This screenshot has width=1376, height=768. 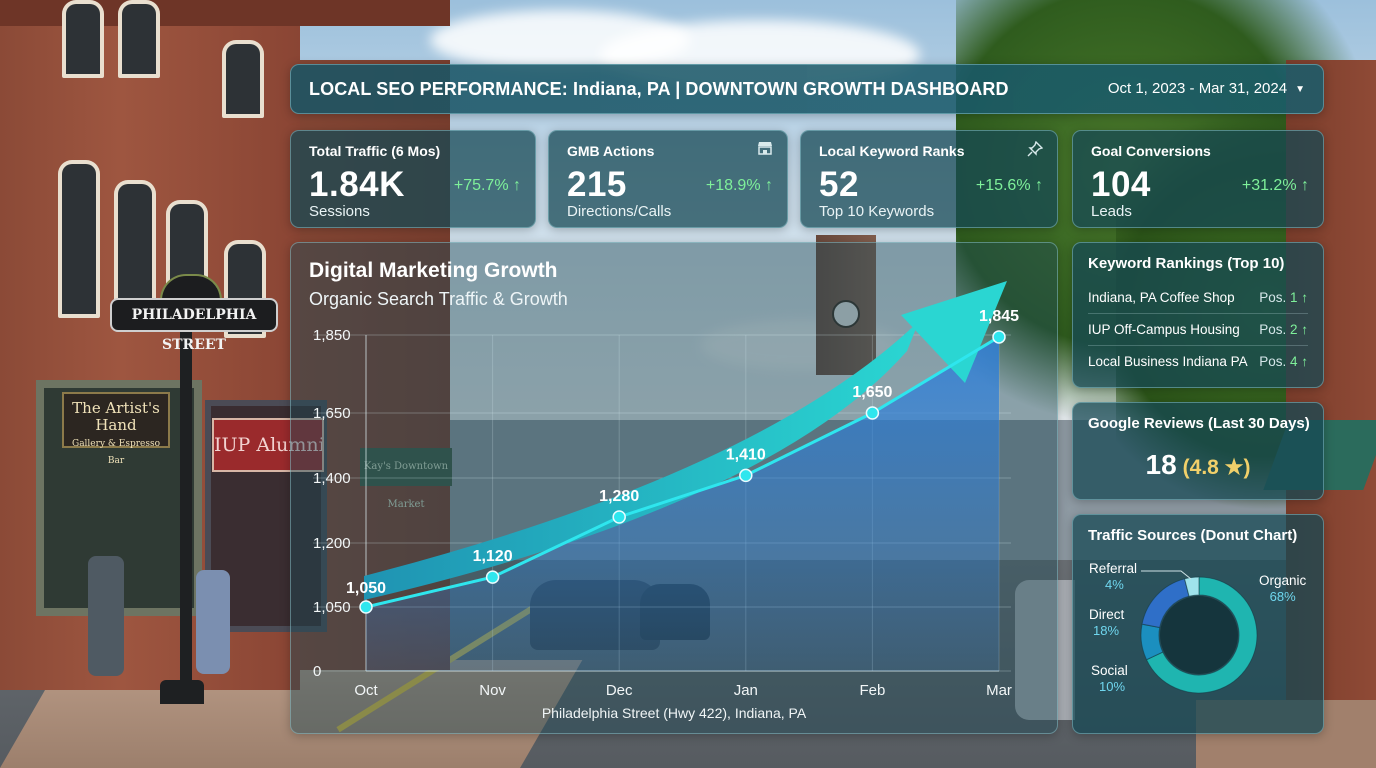 What do you see at coordinates (332, 607) in the screenshot?
I see `y-tick-label: 1,050` at bounding box center [332, 607].